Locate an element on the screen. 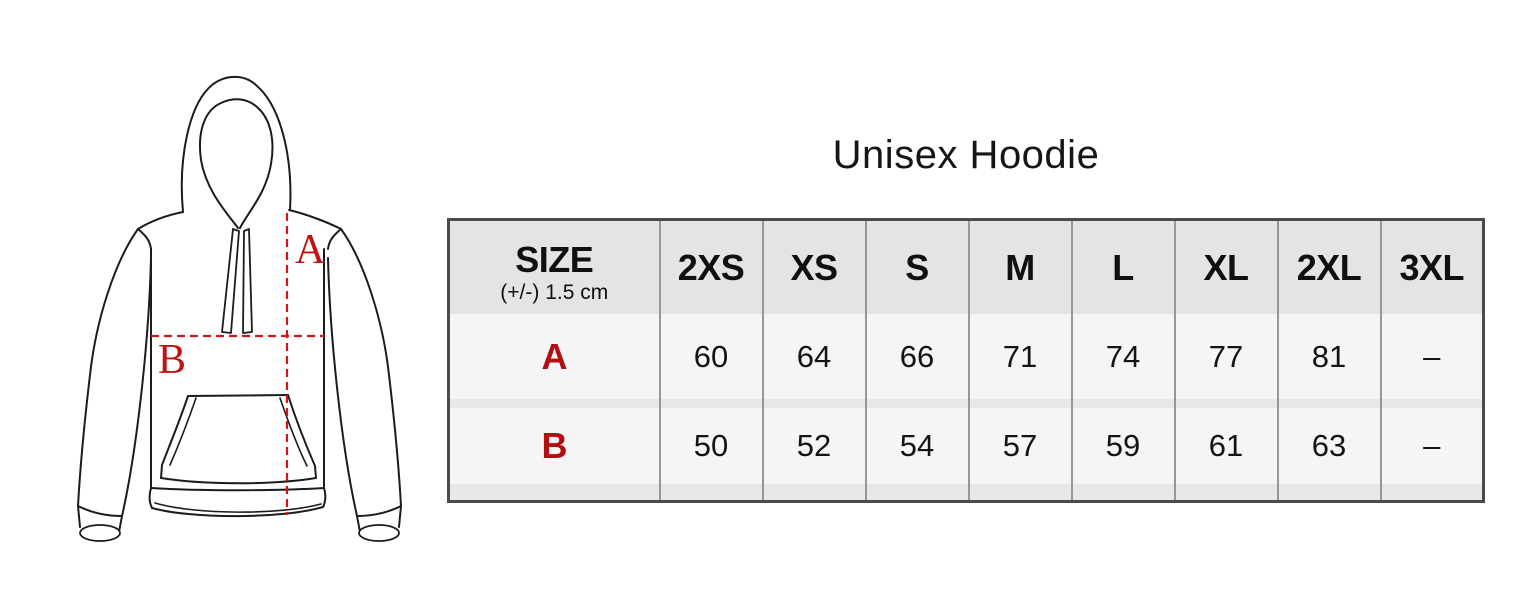 This screenshot has height=600, width=1525. cell-b-2xl: 63 is located at coordinates (1328, 446).